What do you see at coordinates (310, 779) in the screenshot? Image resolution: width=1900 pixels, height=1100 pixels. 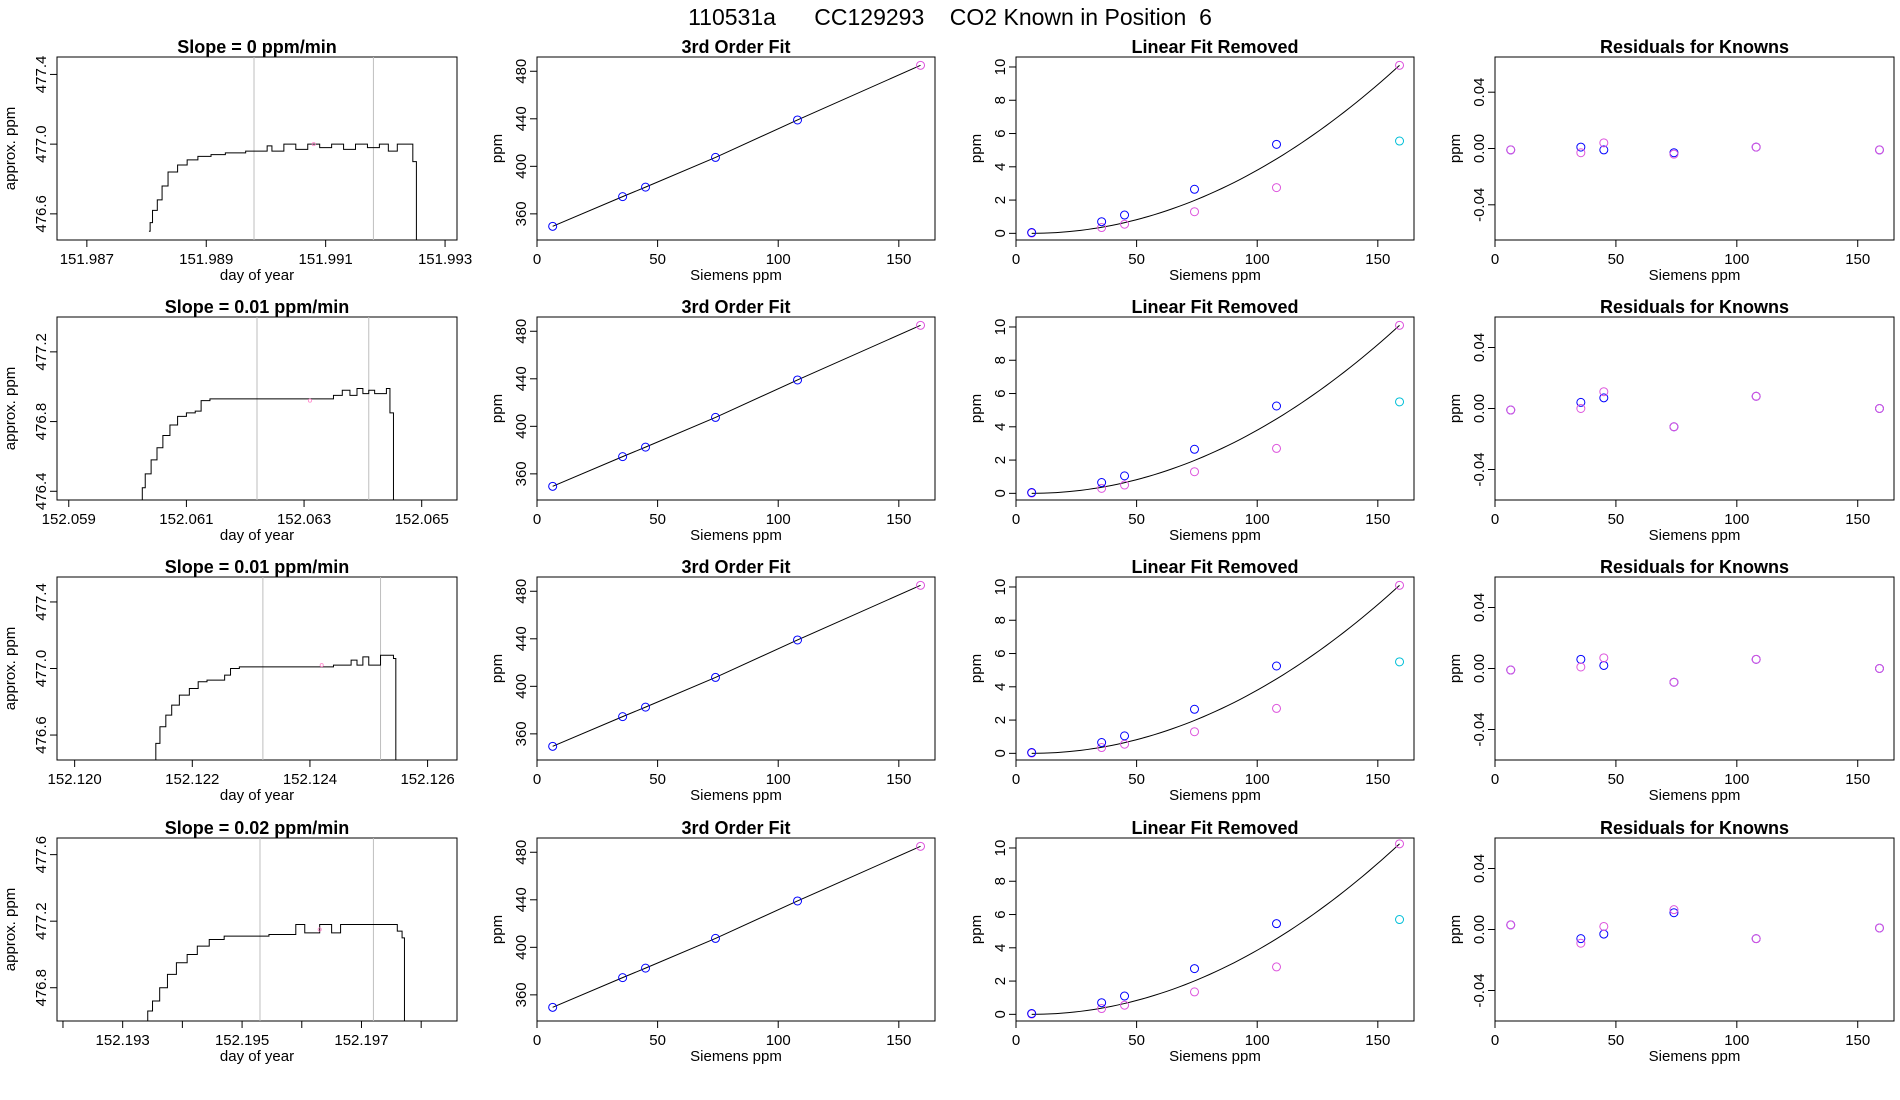 I see `x-tick-label: 152.124` at bounding box center [310, 779].